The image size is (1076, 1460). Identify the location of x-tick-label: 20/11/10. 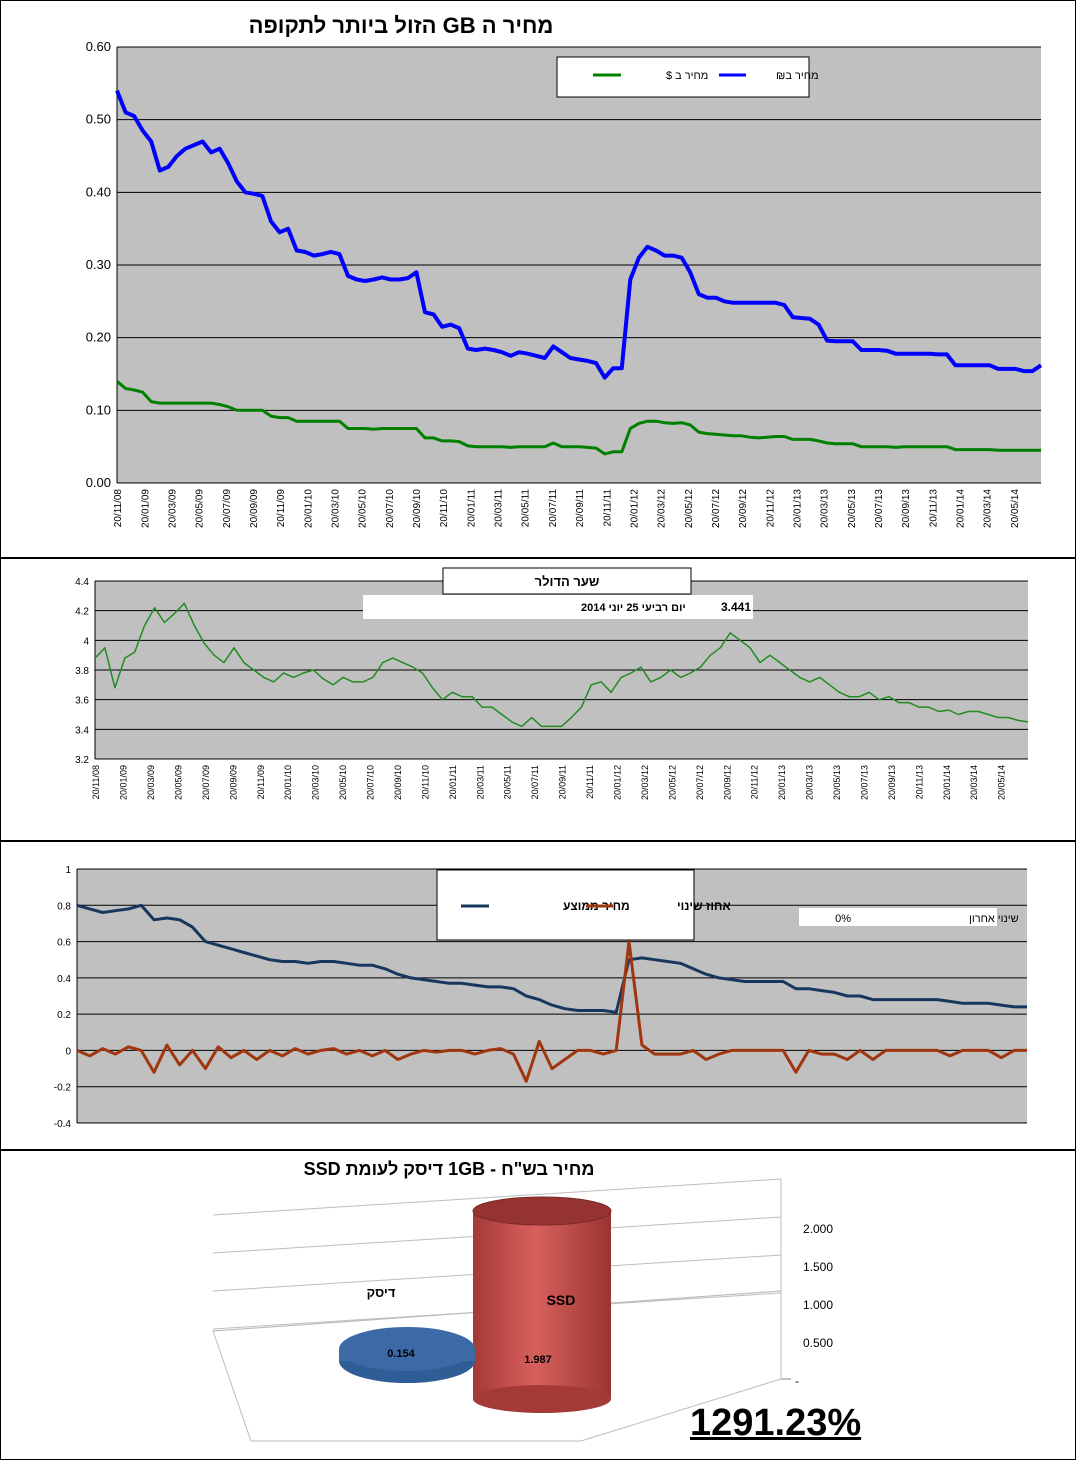
(425, 782).